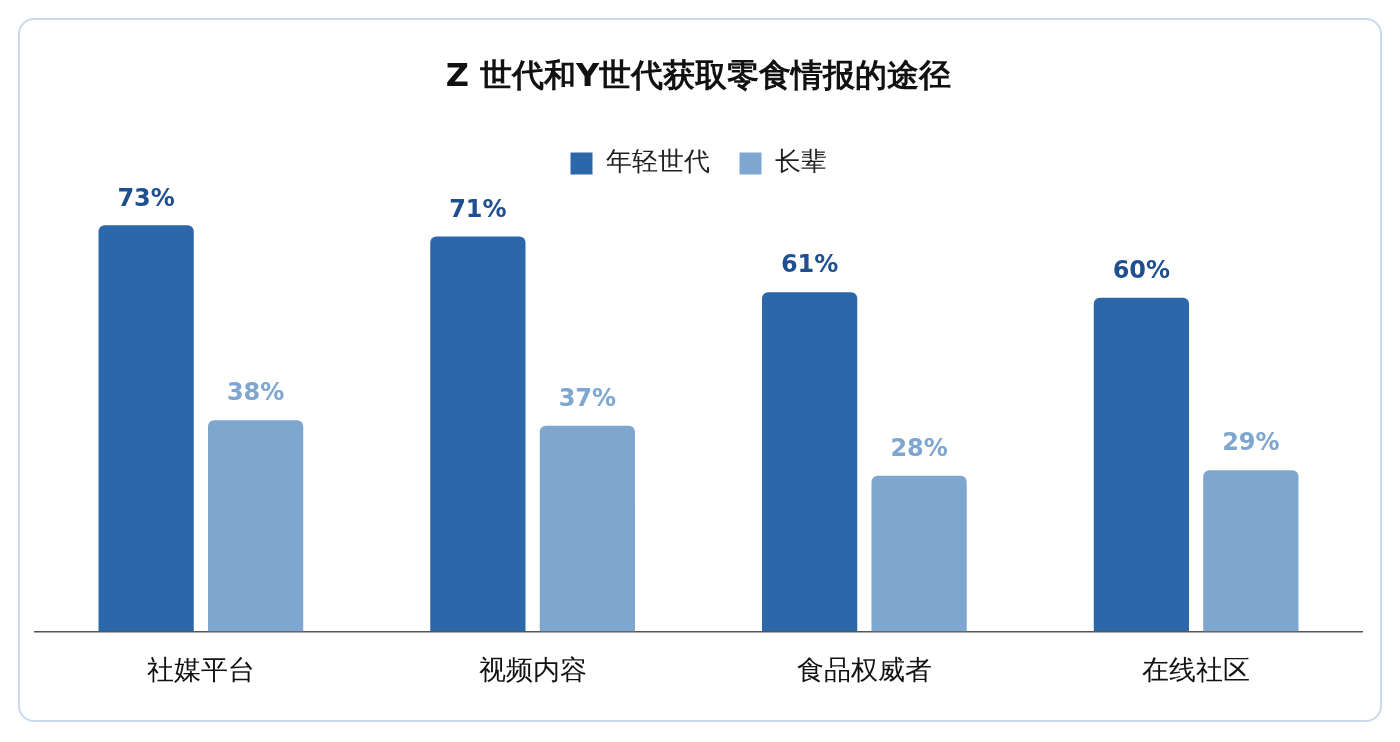 The height and width of the screenshot is (742, 1400). I want to click on data-label: 28%, so click(919, 448).